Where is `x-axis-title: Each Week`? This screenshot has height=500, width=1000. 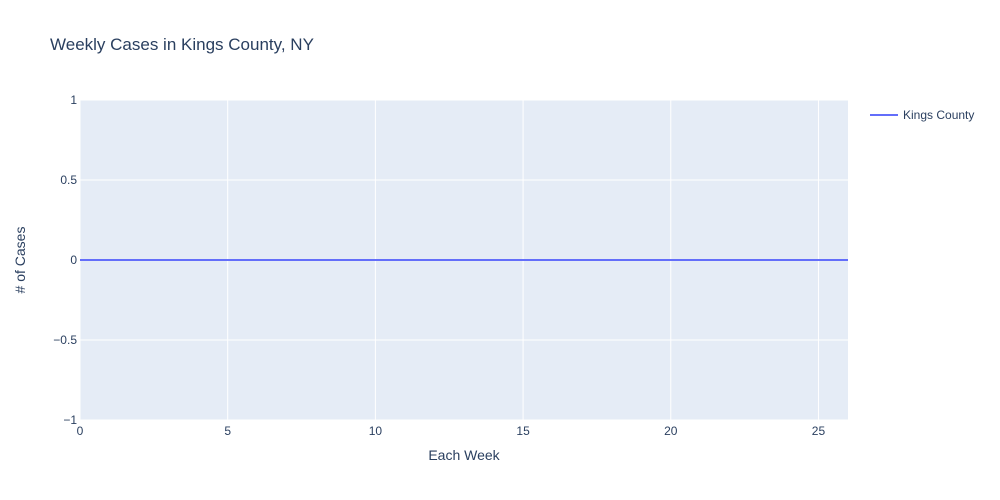
x-axis-title: Each Week is located at coordinates (464, 455).